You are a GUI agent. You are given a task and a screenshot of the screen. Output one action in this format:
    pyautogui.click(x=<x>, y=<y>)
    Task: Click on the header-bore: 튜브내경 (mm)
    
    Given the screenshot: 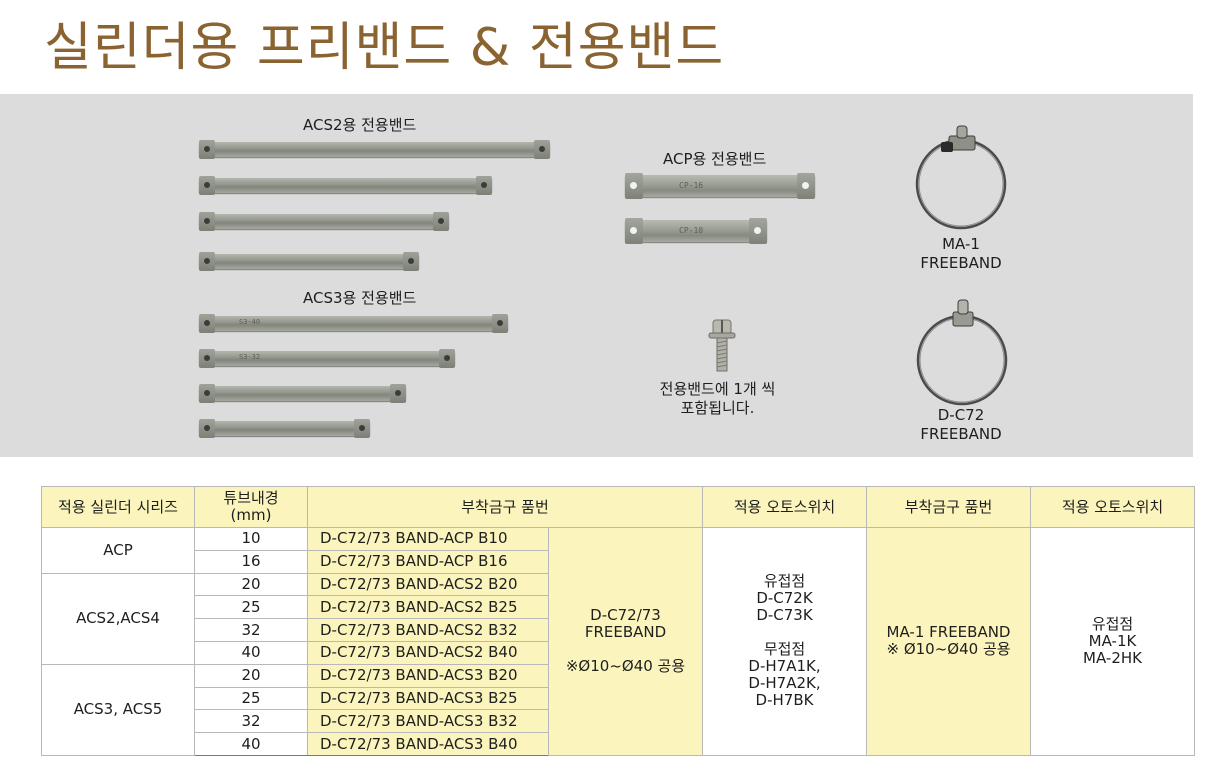 What is the action you would take?
    pyautogui.click(x=251, y=507)
    